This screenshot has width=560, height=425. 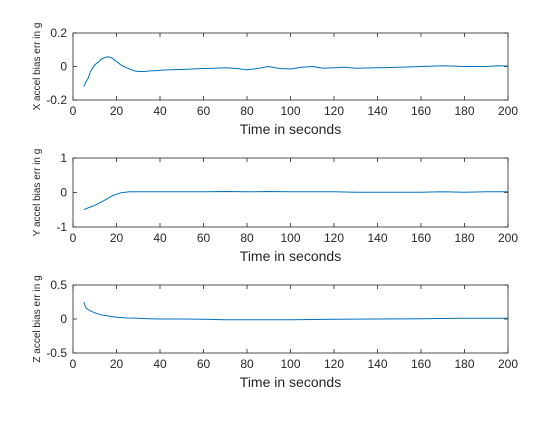 What do you see at coordinates (204, 238) in the screenshot?
I see `y-x-tick-label: 60` at bounding box center [204, 238].